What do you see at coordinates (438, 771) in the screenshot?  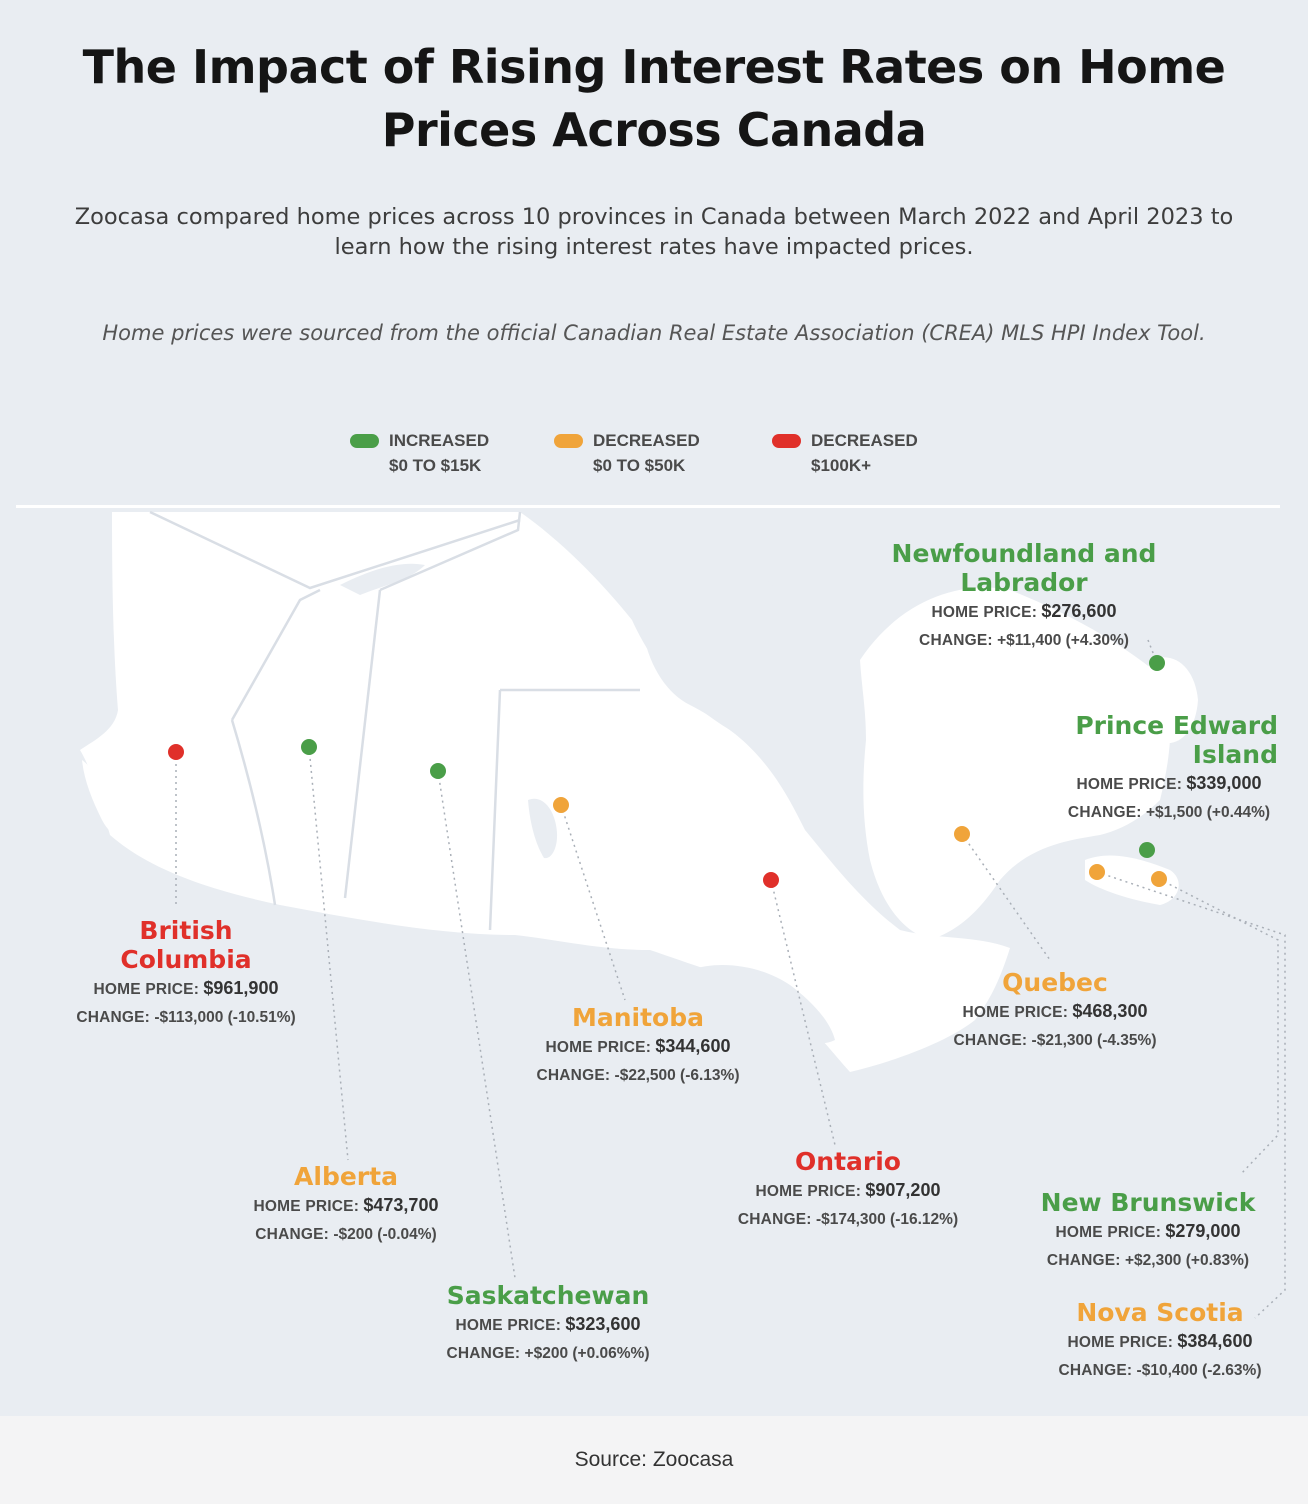 I see `marker-saskatchewan` at bounding box center [438, 771].